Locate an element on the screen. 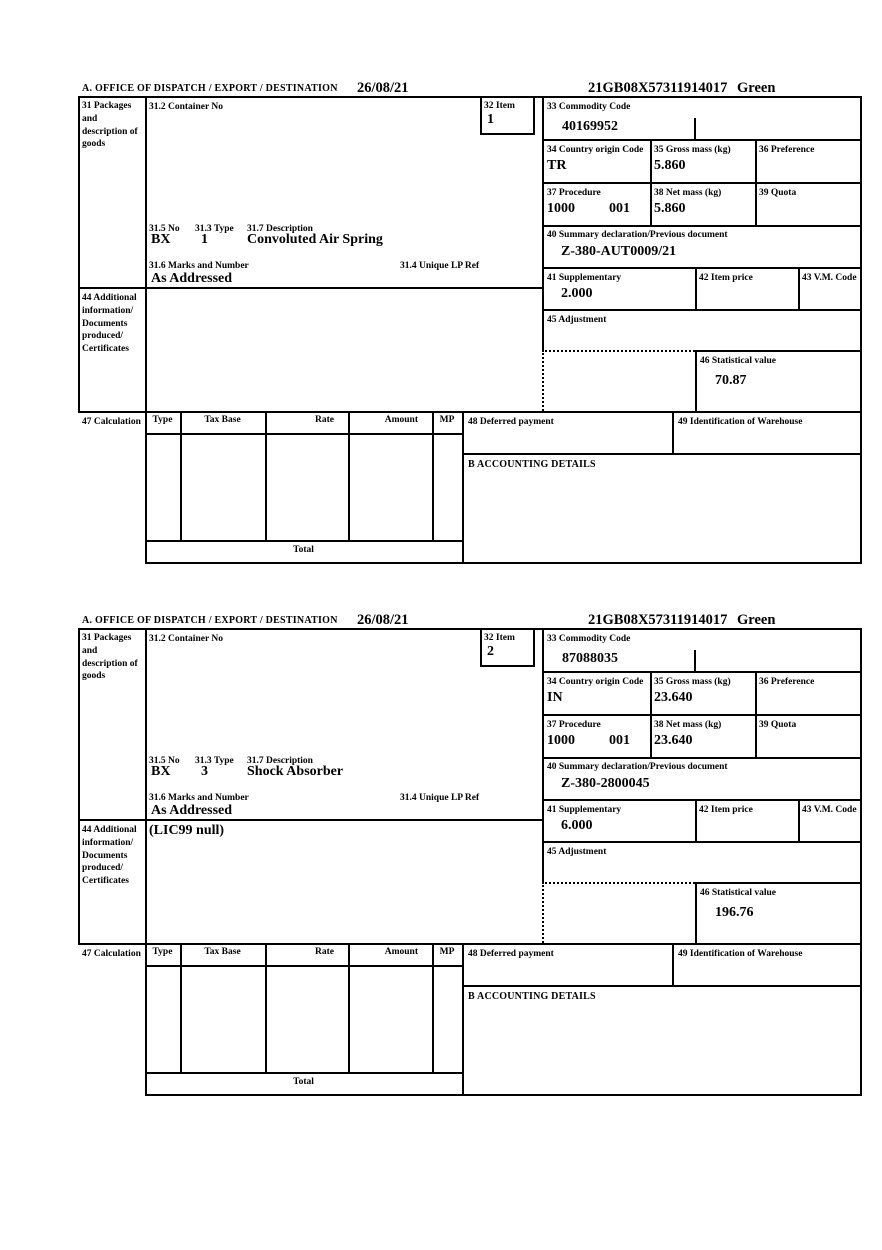 This screenshot has width=882, height=1250. statistical-value-label: 46 Statistical value is located at coordinates (738, 893).